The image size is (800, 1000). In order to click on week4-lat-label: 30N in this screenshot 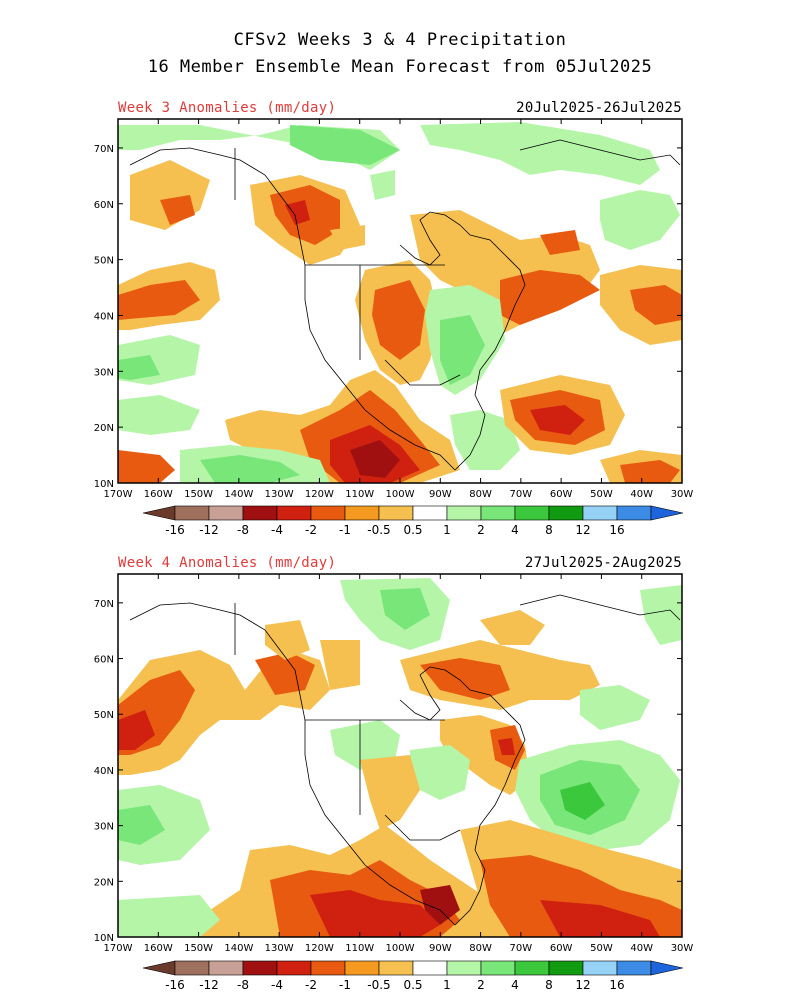, I will do `click(104, 827)`.